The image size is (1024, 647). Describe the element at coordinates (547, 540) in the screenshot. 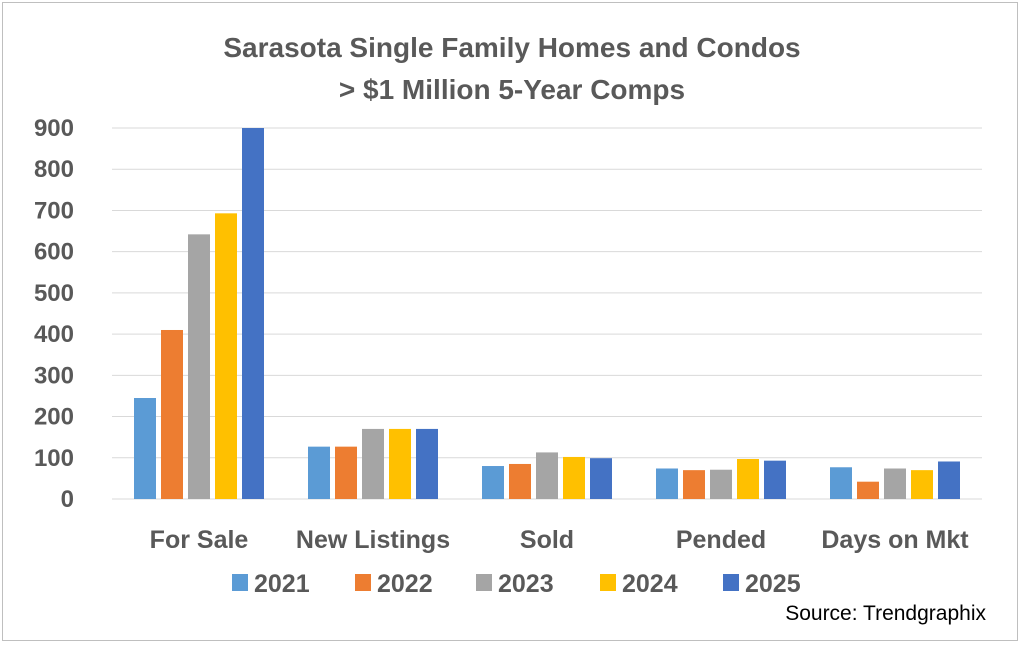

I see `x-tick-label: Sold` at that location.